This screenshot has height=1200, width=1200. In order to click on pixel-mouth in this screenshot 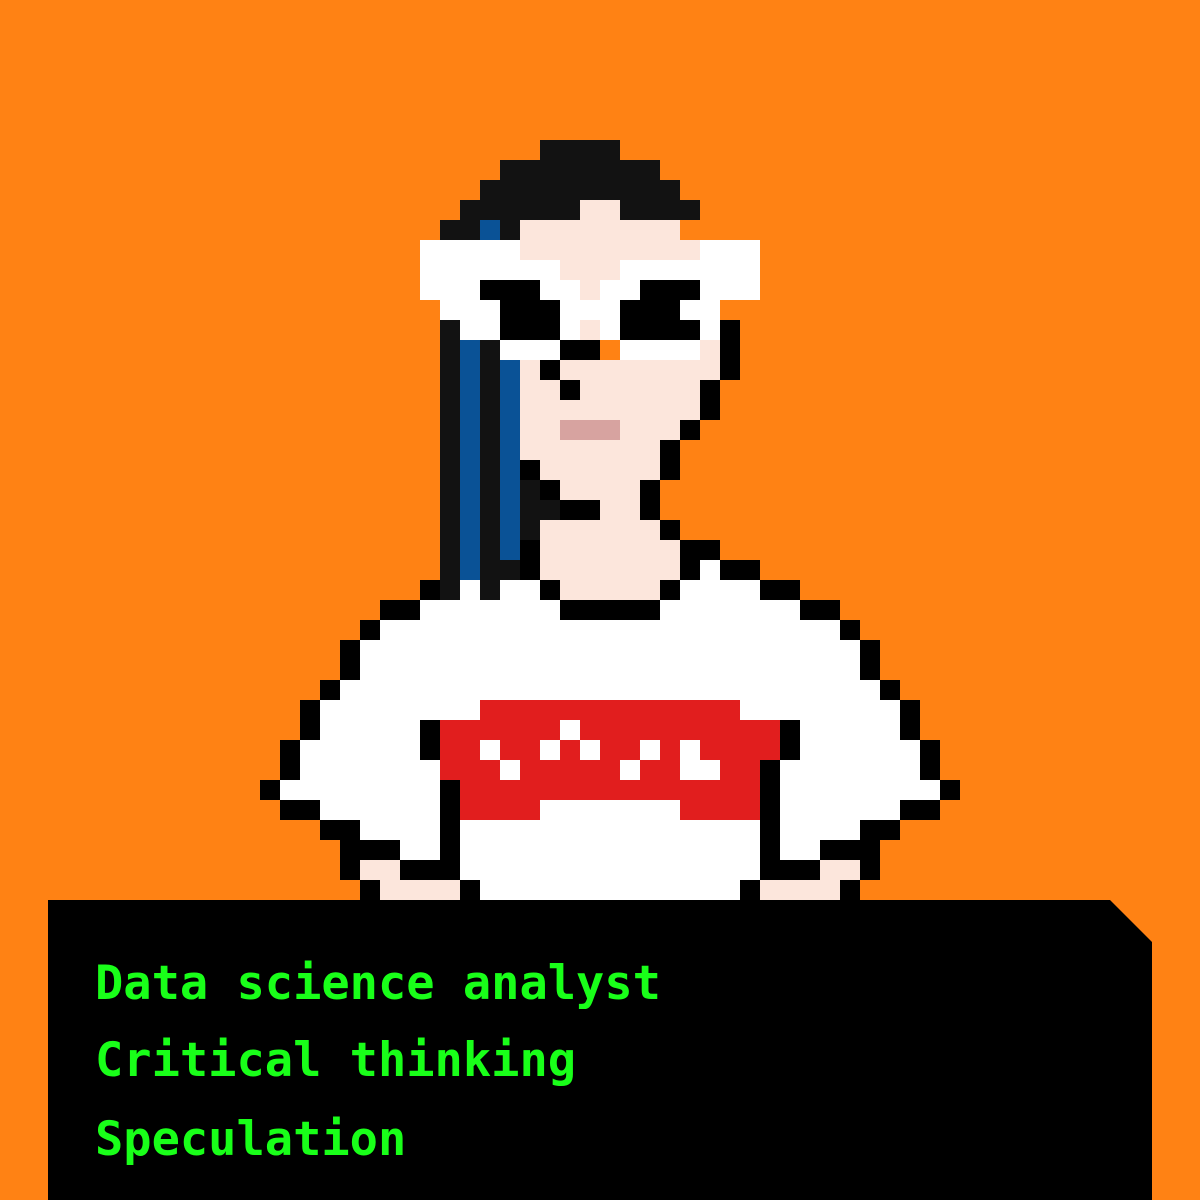, I will do `click(590, 430)`.